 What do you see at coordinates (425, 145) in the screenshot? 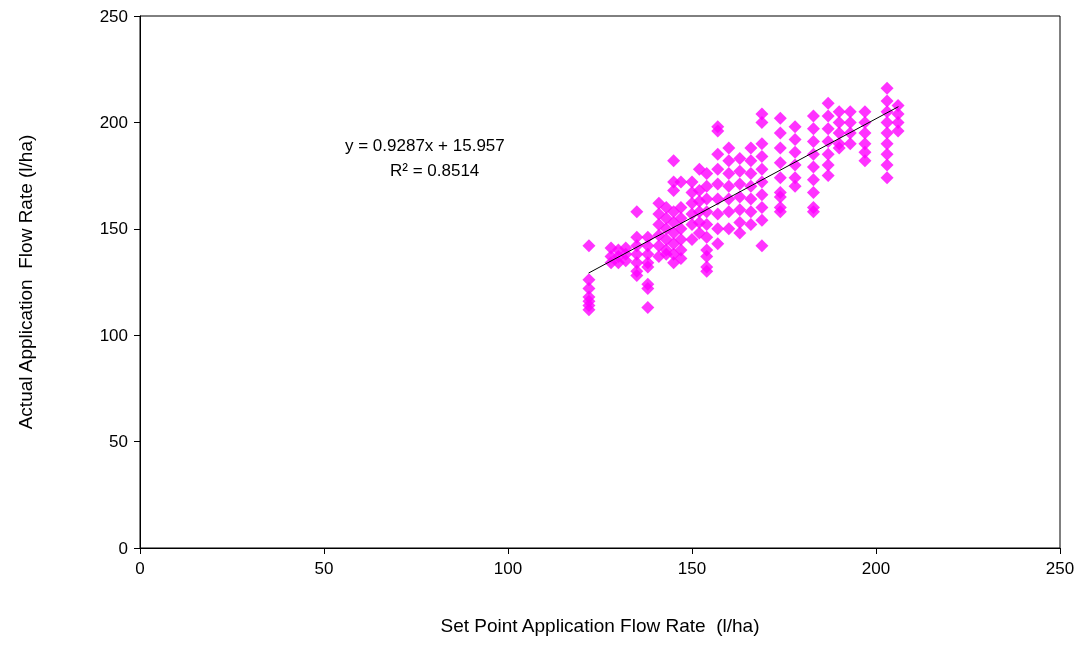
I see `annotation: y = 0.9287x + 15.957` at bounding box center [425, 145].